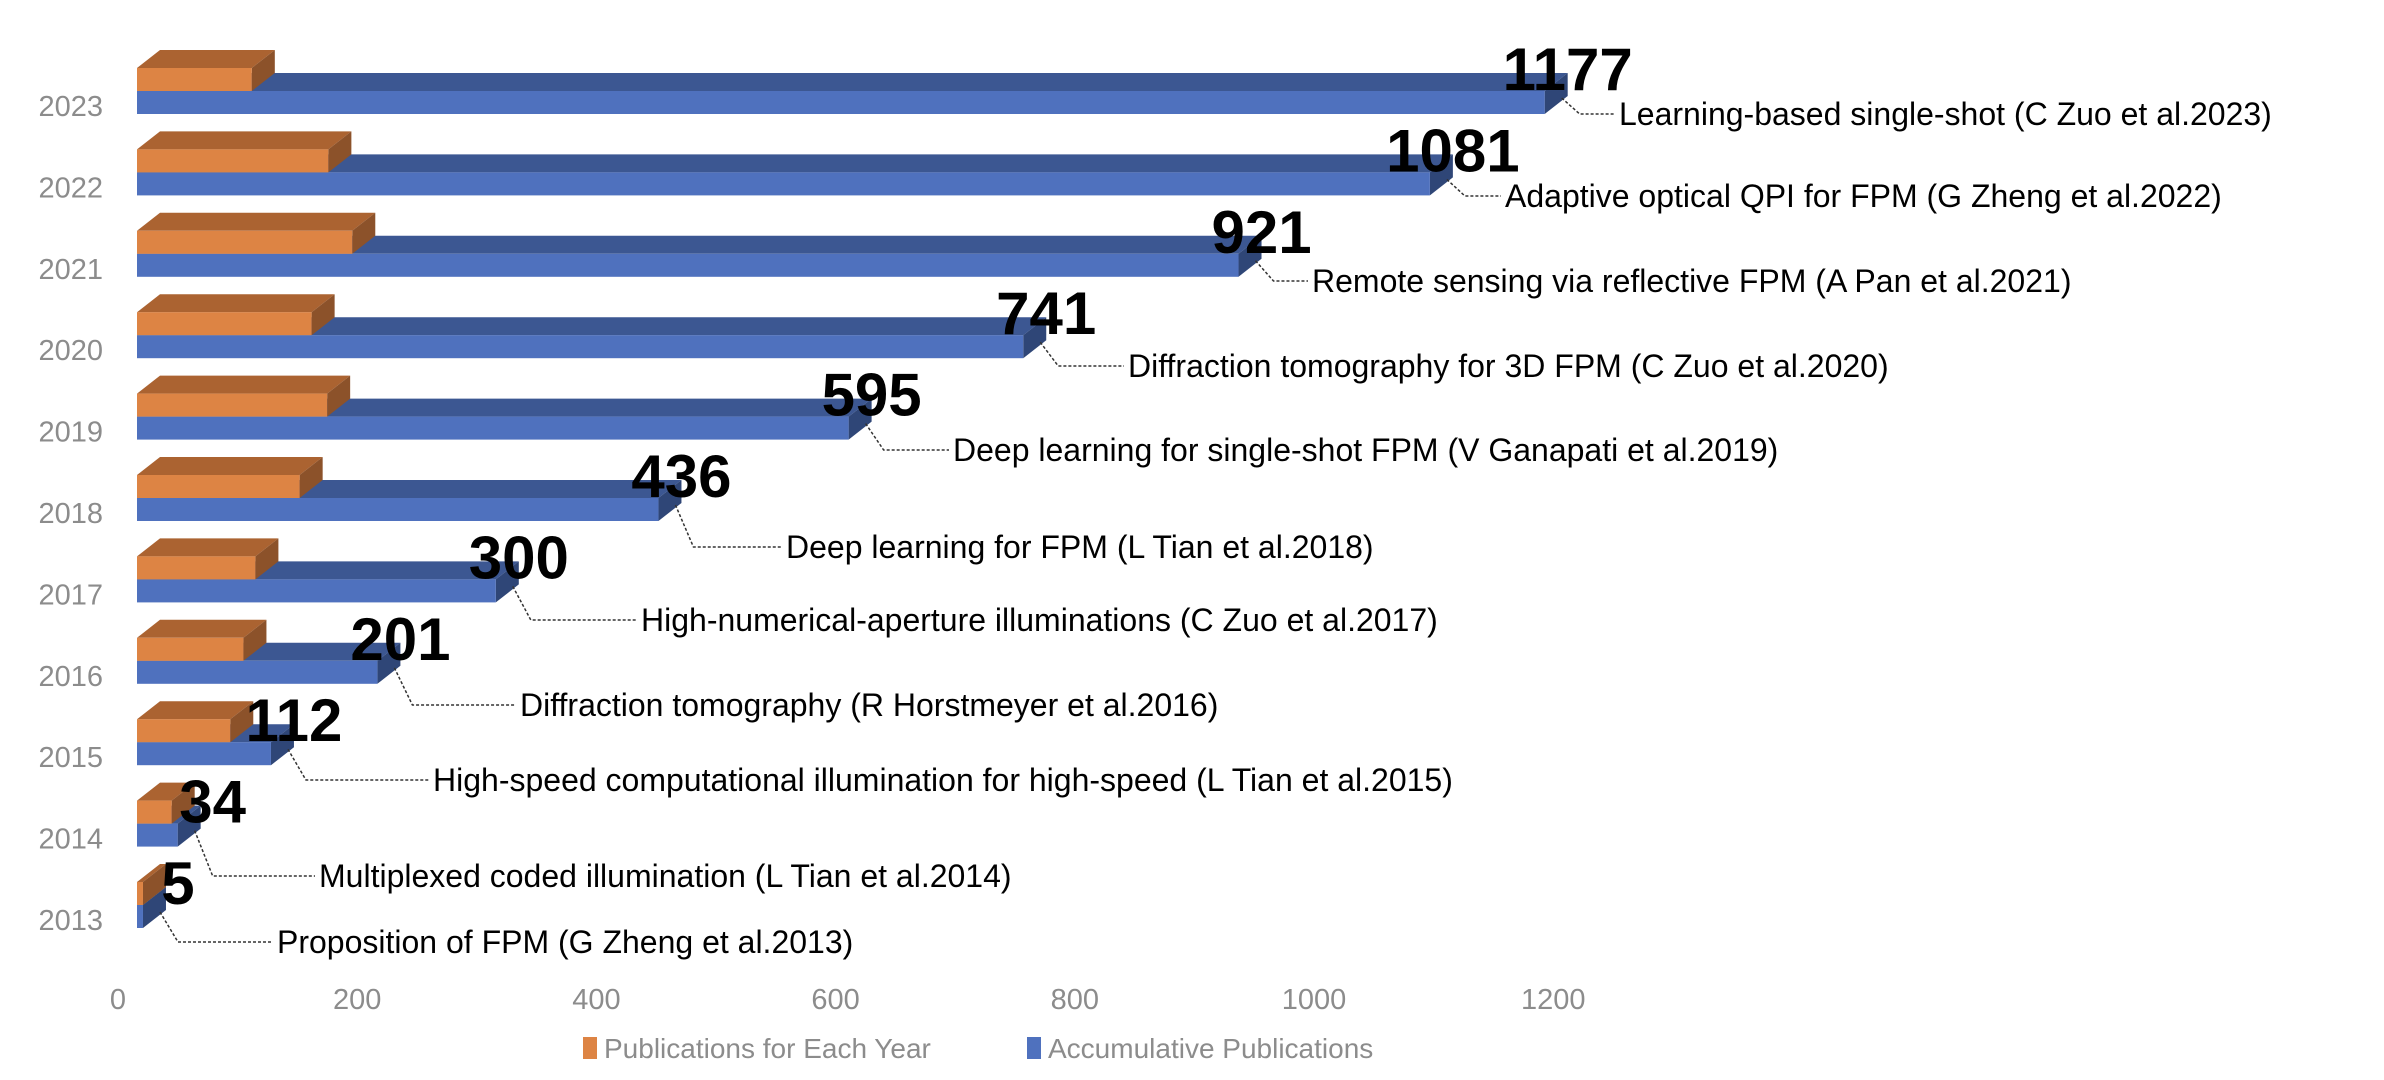 Image resolution: width=2384 pixels, height=1080 pixels. What do you see at coordinates (70, 595) in the screenshot?
I see `y-tick-label: 2017` at bounding box center [70, 595].